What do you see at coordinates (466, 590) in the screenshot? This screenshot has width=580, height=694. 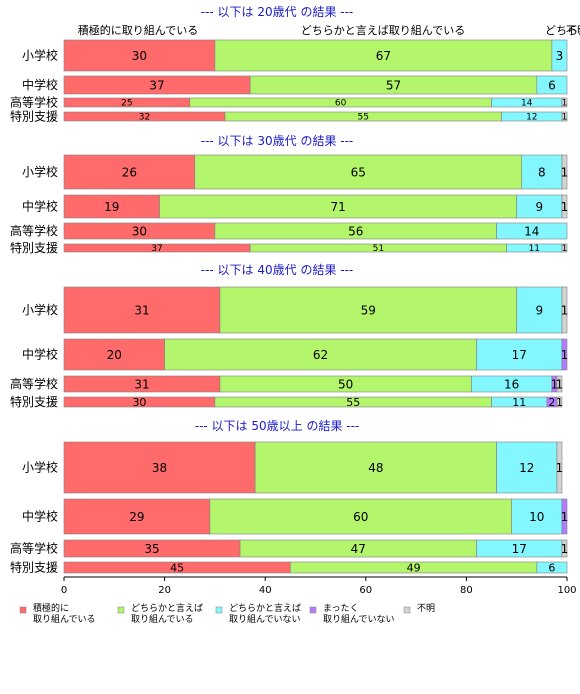 I see `x-tick-label: 80` at bounding box center [466, 590].